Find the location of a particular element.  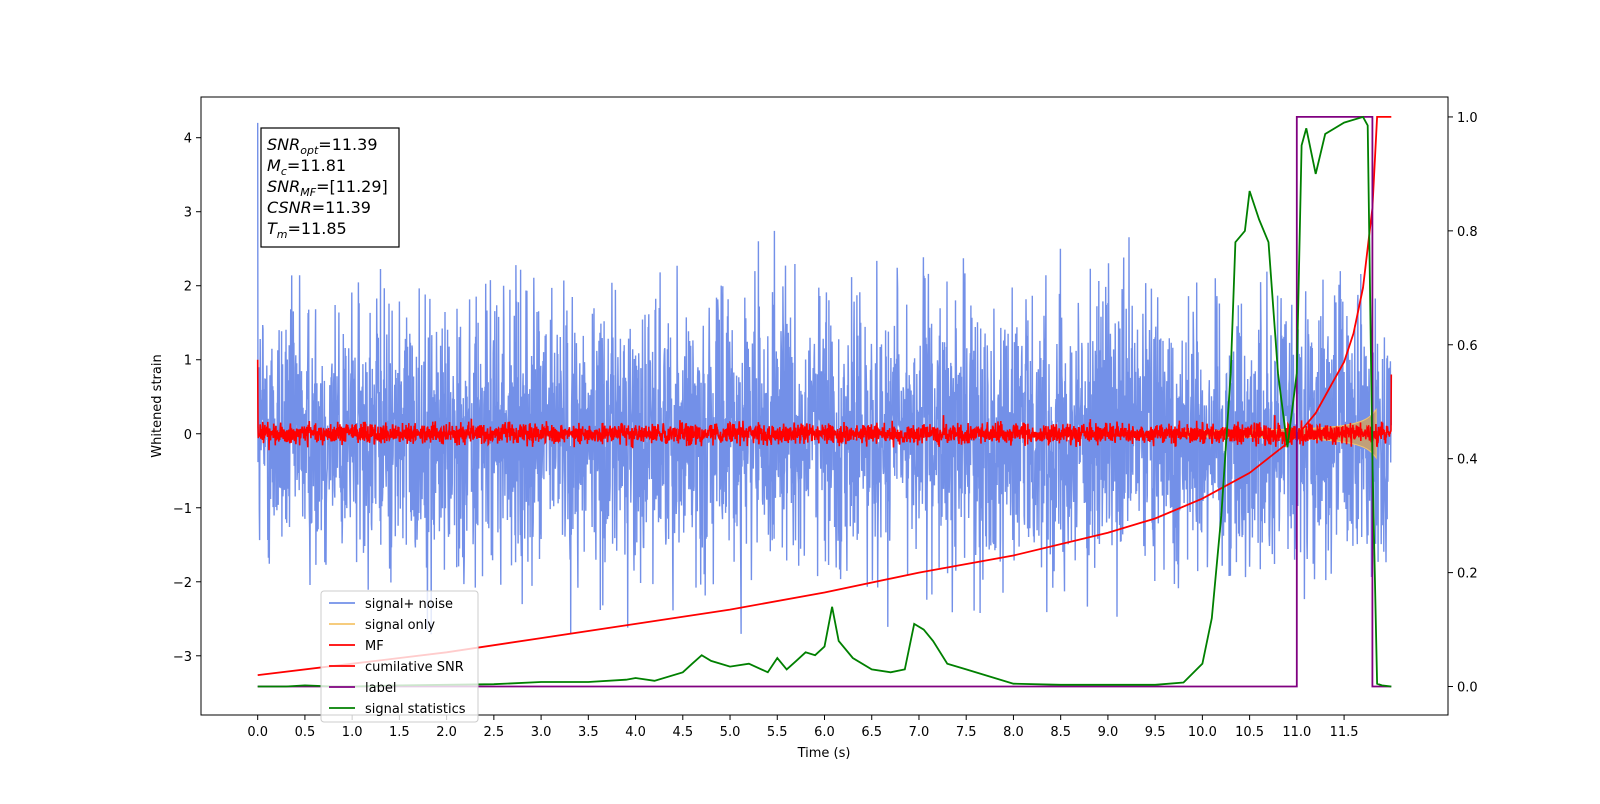

x-axis-label: Time (s) is located at coordinates (824, 753).